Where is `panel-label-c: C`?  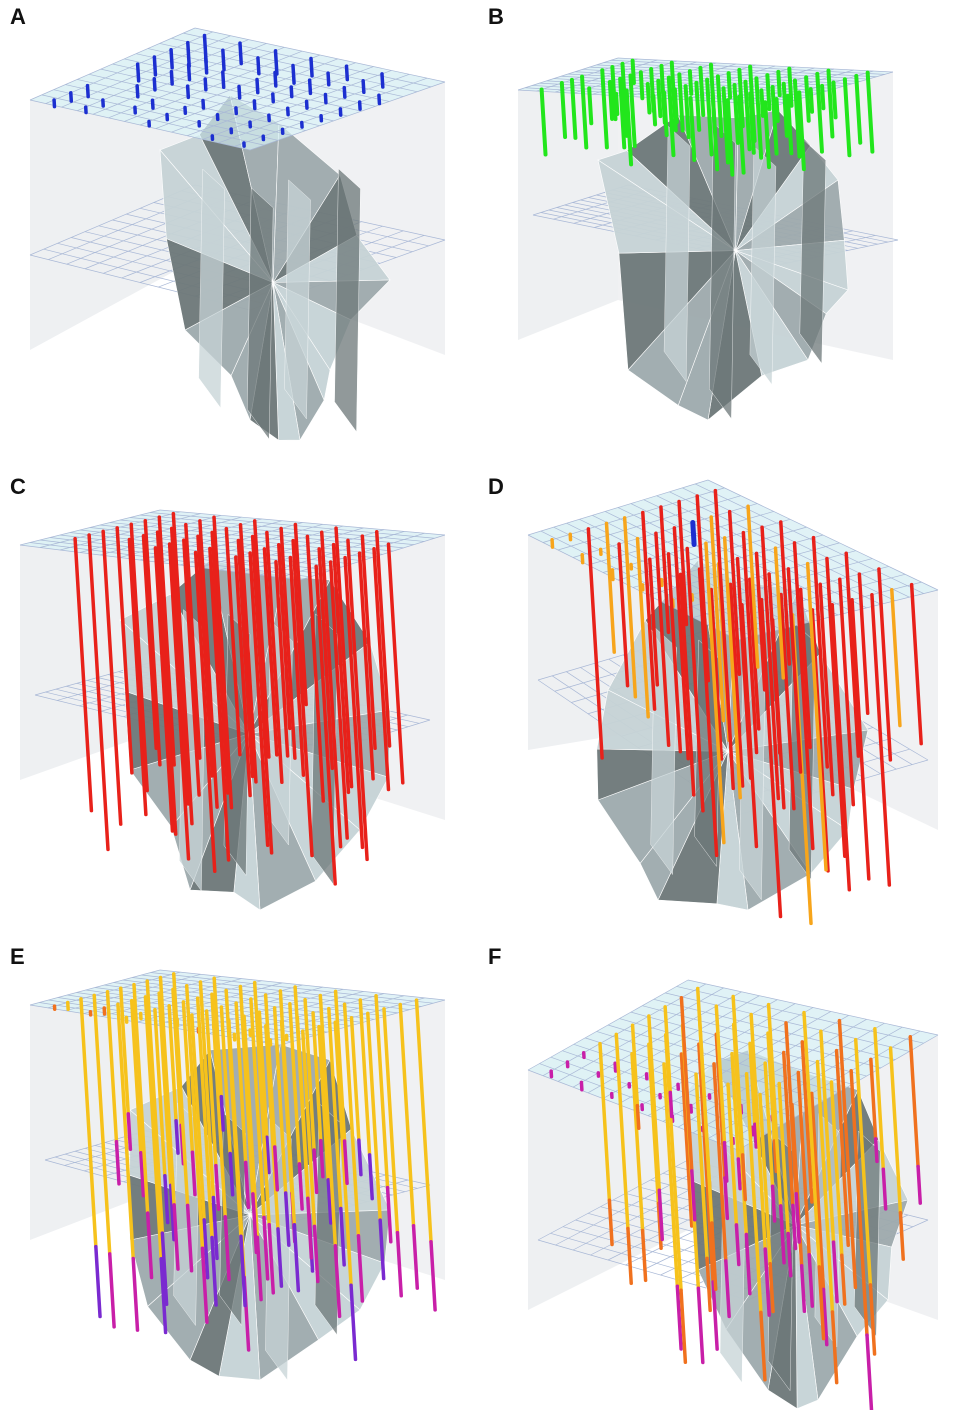
panel-label-c: C is located at coordinates (18, 487).